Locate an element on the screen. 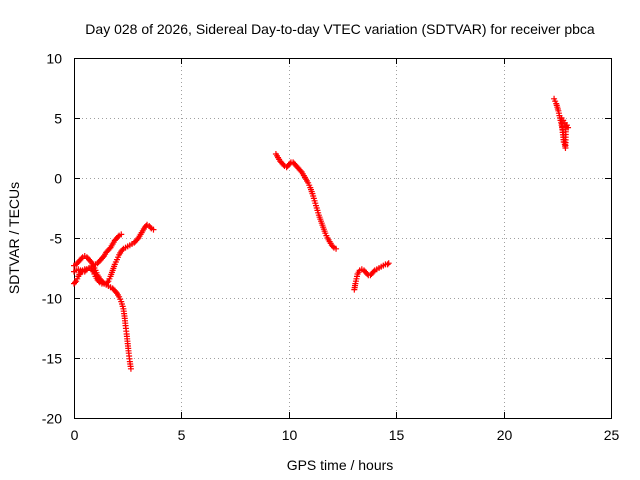 Image resolution: width=640 pixels, height=480 pixels. y-tick-label: -5 is located at coordinates (56, 239).